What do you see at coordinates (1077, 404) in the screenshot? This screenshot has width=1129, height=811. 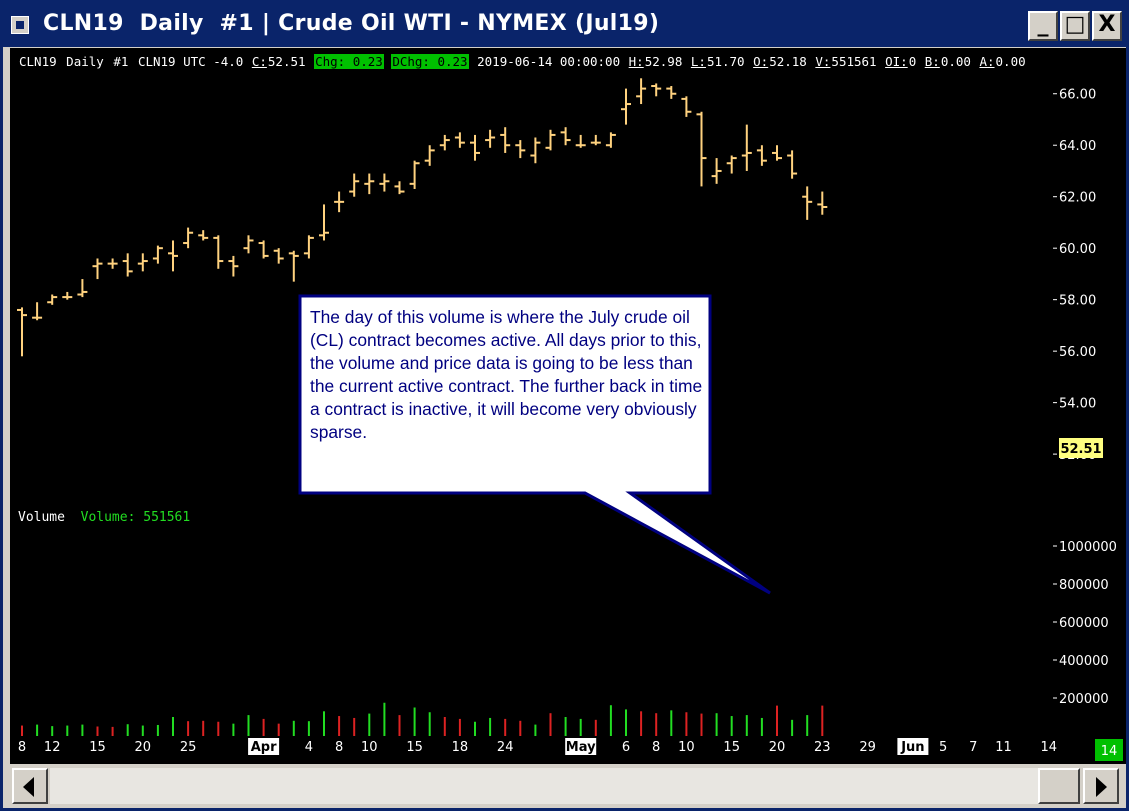 I see `price-tick-label: 54.00` at bounding box center [1077, 404].